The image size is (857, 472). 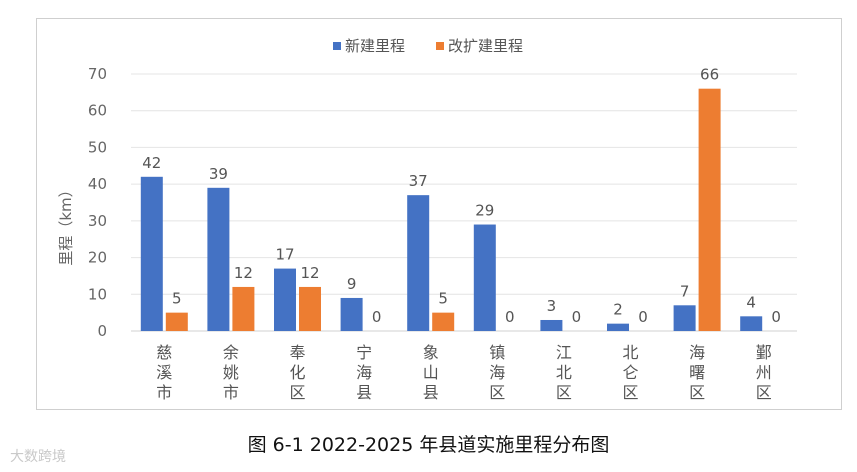 What do you see at coordinates (618, 310) in the screenshot?
I see `data-label: 2` at bounding box center [618, 310].